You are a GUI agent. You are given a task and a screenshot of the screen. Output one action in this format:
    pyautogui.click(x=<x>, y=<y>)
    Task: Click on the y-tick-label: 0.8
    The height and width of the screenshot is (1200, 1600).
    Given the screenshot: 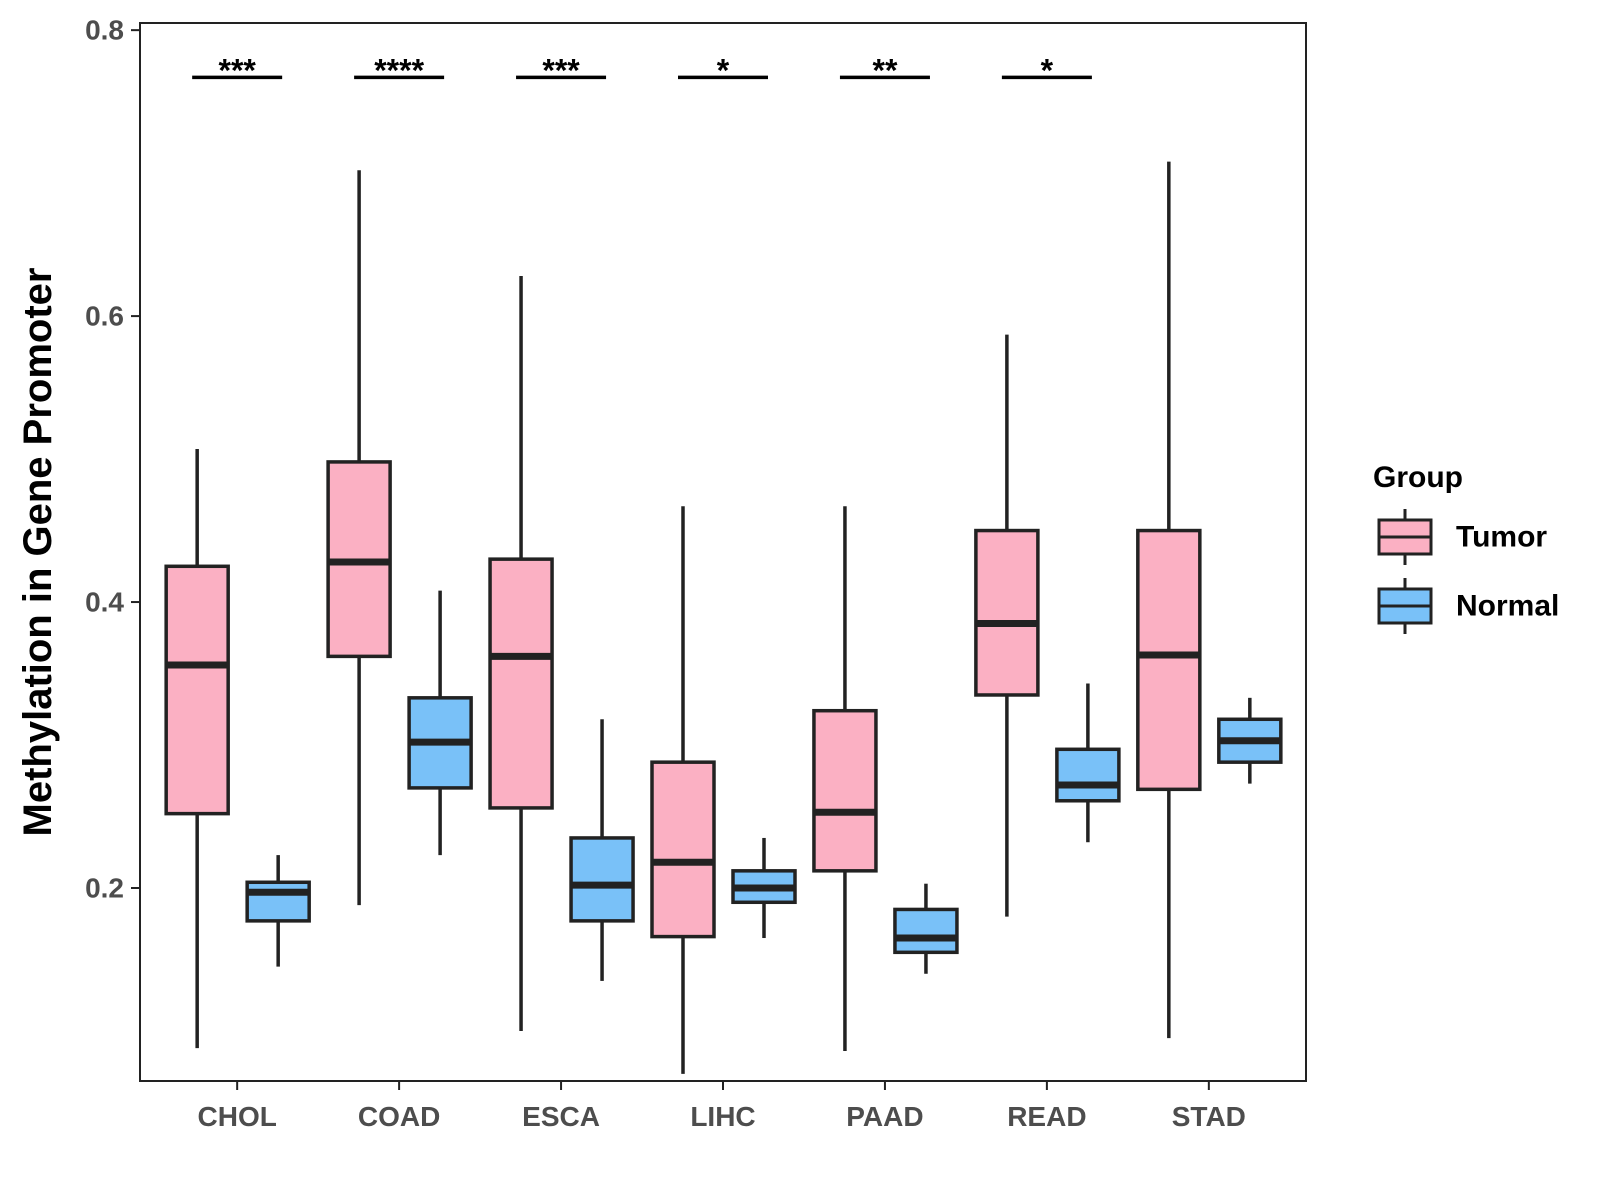 What is the action you would take?
    pyautogui.click(x=104, y=30)
    